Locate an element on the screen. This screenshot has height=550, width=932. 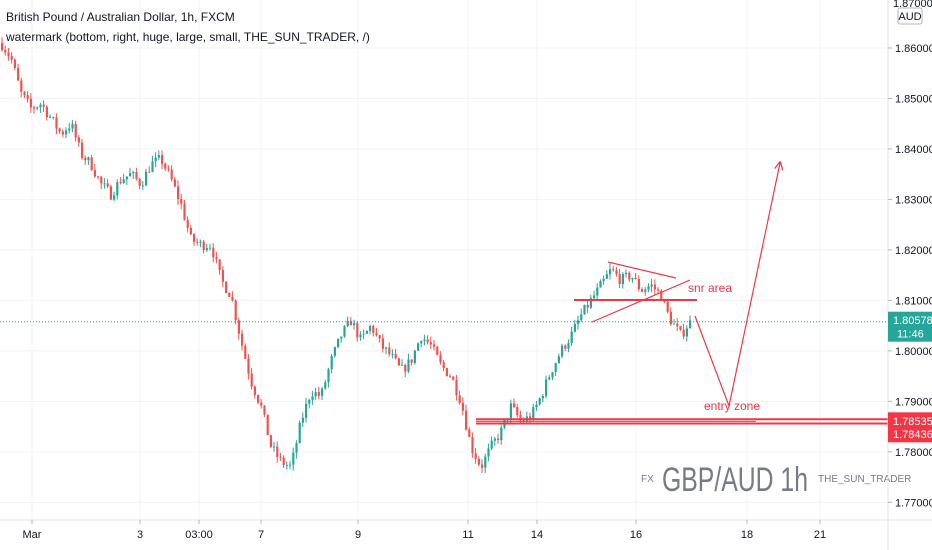
currency-box is located at coordinates (910, 16).